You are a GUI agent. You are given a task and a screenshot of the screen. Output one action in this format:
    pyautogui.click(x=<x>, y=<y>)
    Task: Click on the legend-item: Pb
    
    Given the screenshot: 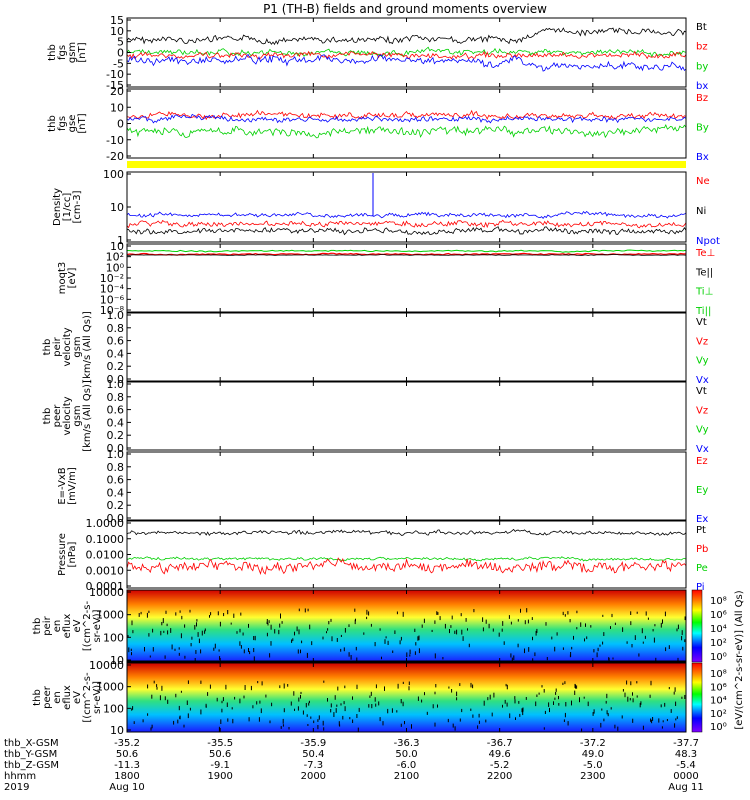 What is the action you would take?
    pyautogui.click(x=702, y=549)
    